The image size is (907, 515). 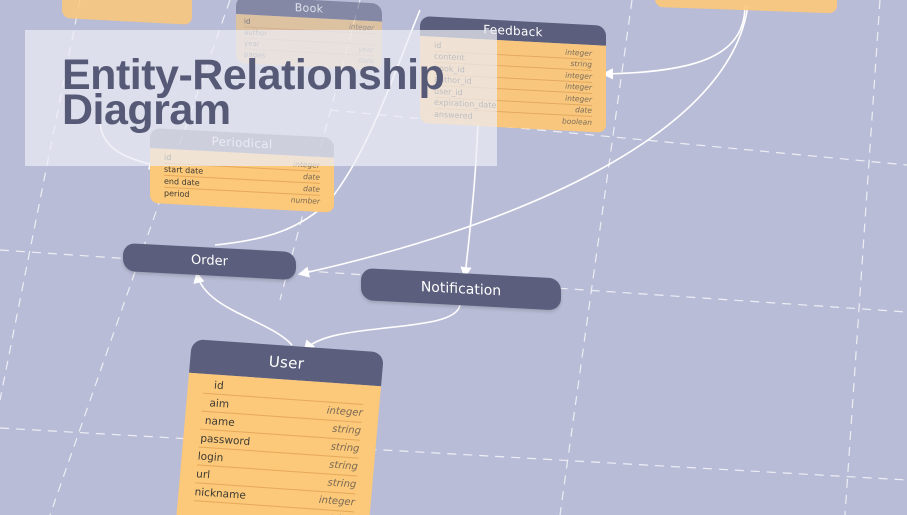 What do you see at coordinates (247, 21) in the screenshot?
I see `book-field-name: id` at bounding box center [247, 21].